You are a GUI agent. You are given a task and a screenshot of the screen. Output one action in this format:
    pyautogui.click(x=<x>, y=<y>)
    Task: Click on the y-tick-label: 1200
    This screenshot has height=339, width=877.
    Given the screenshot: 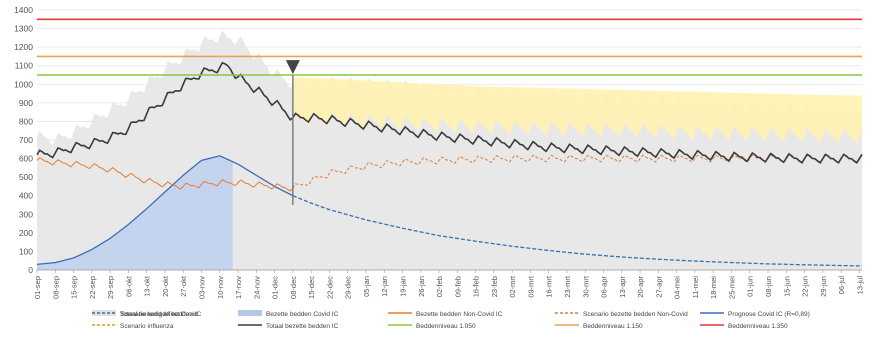 What is the action you would take?
    pyautogui.click(x=23, y=47)
    